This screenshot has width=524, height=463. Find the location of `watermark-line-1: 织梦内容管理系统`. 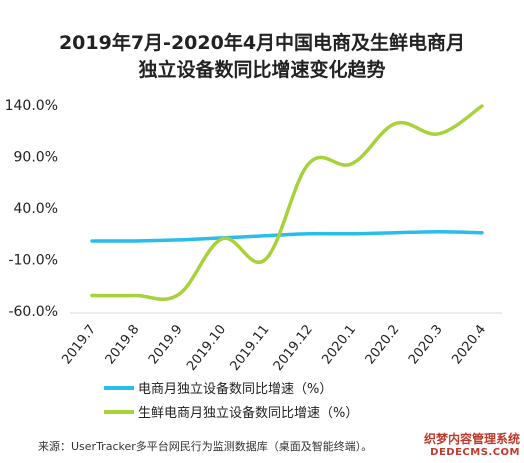

watermark-line-1: 织梦内容管理系统 is located at coordinates (471, 439).